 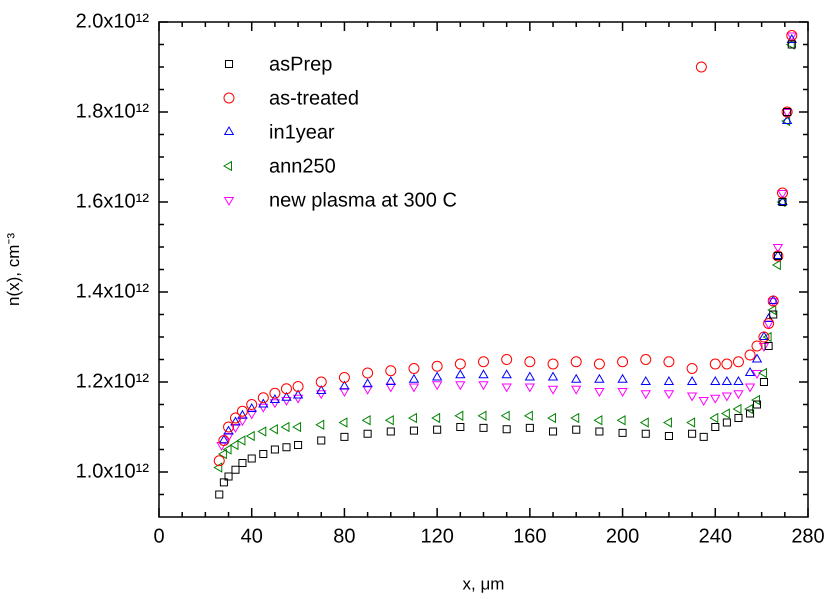 I want to click on x-tick-label: 160, so click(x=530, y=537).